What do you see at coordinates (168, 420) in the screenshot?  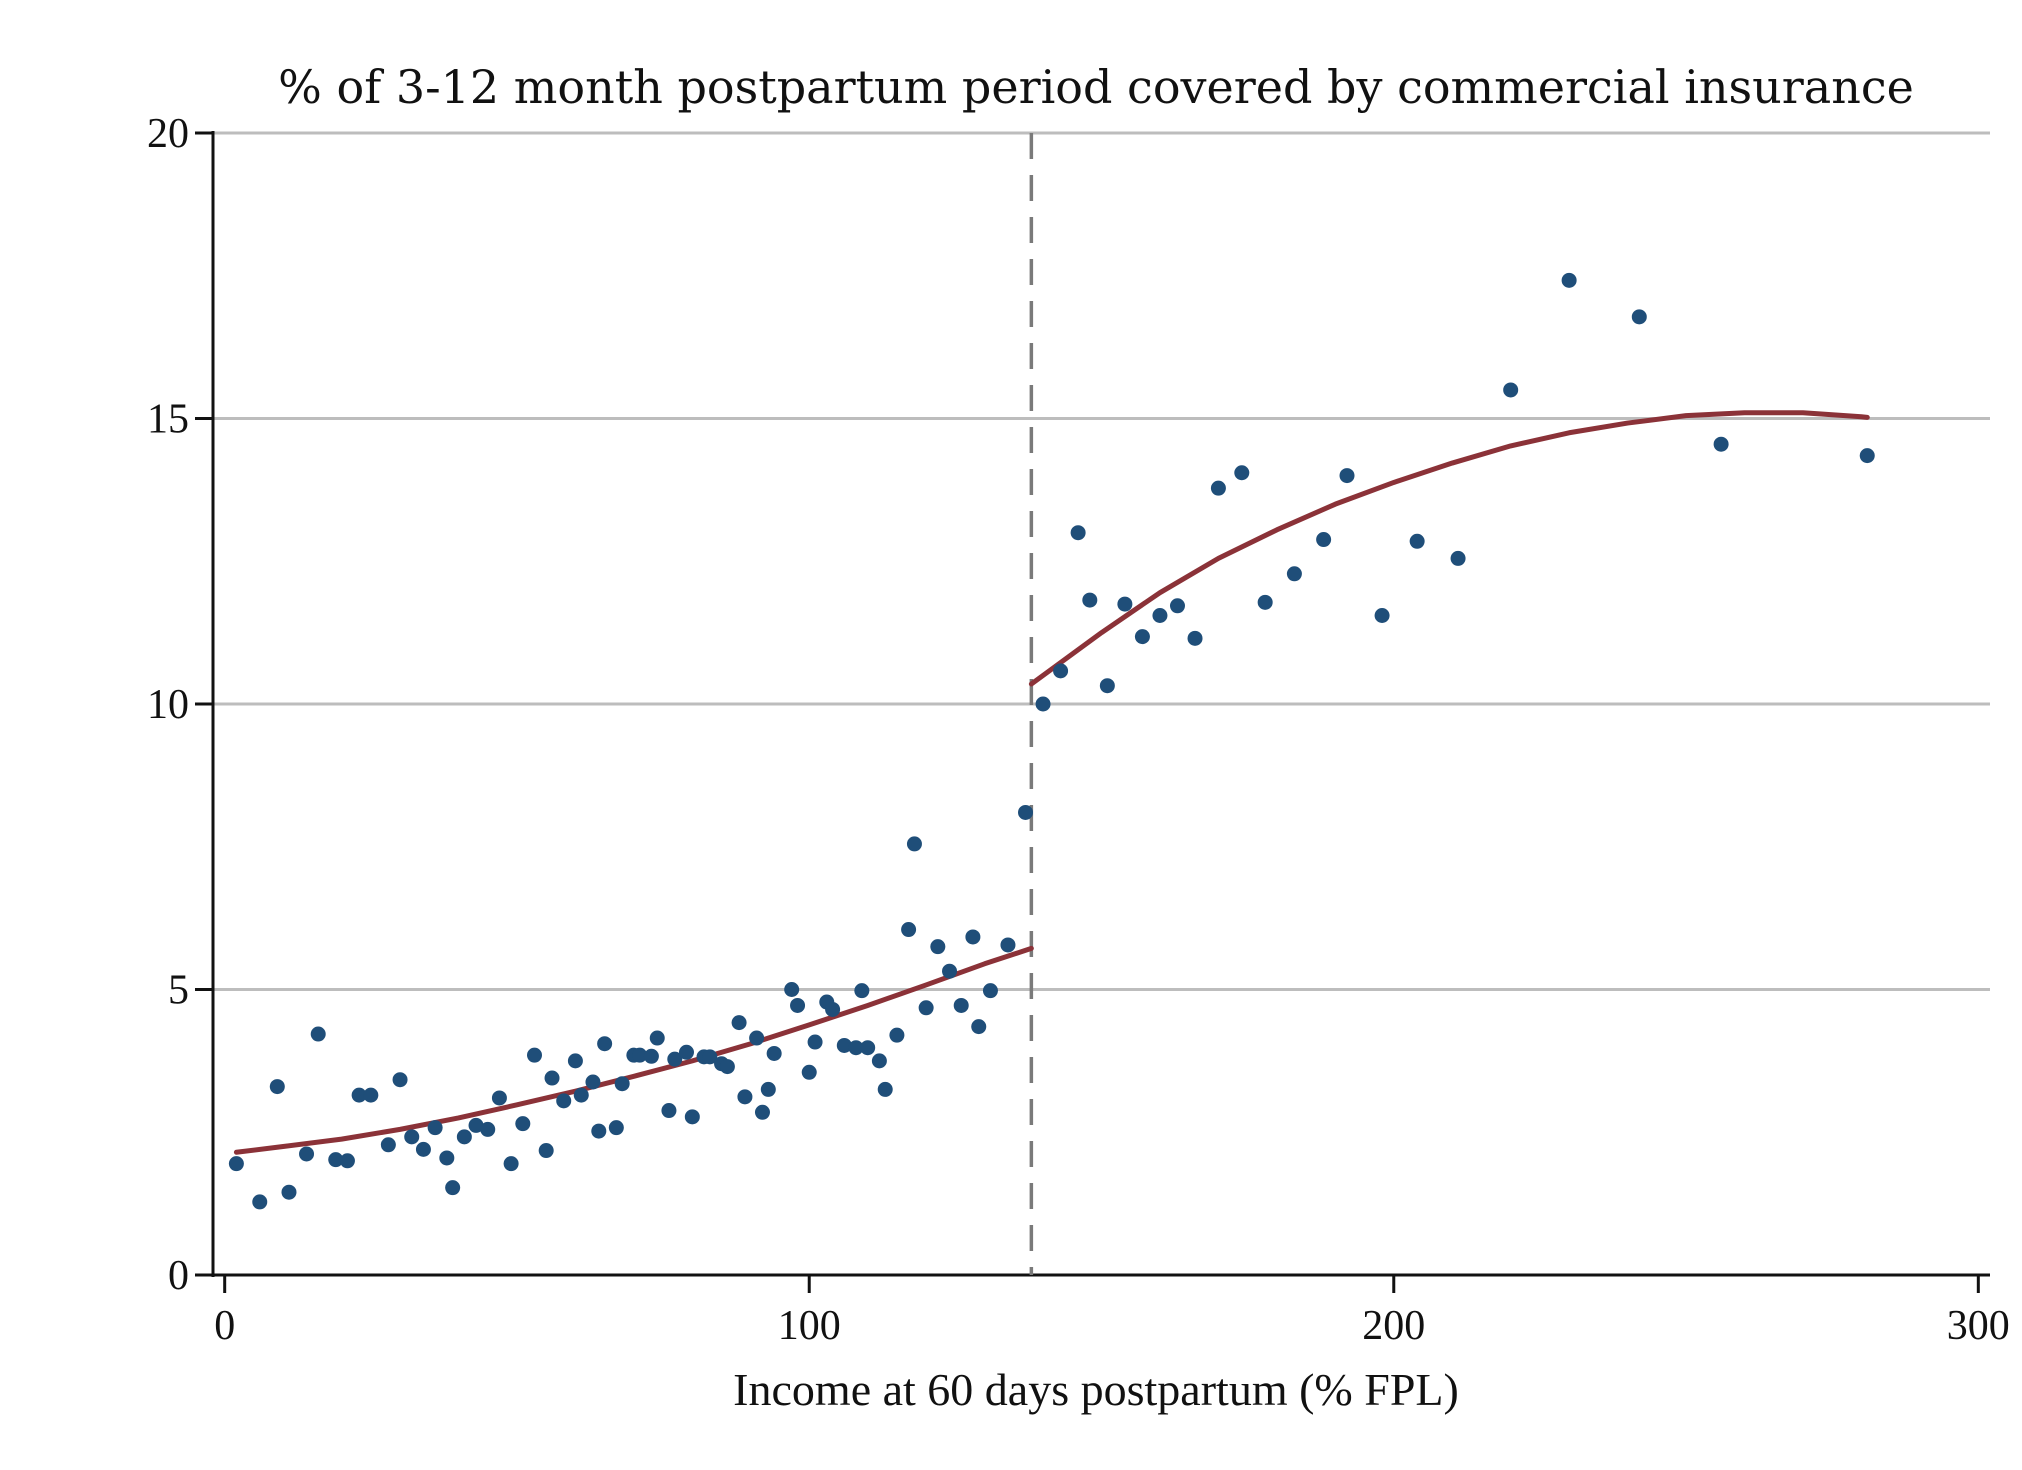 I see `y-tick-label-15: 15` at bounding box center [168, 420].